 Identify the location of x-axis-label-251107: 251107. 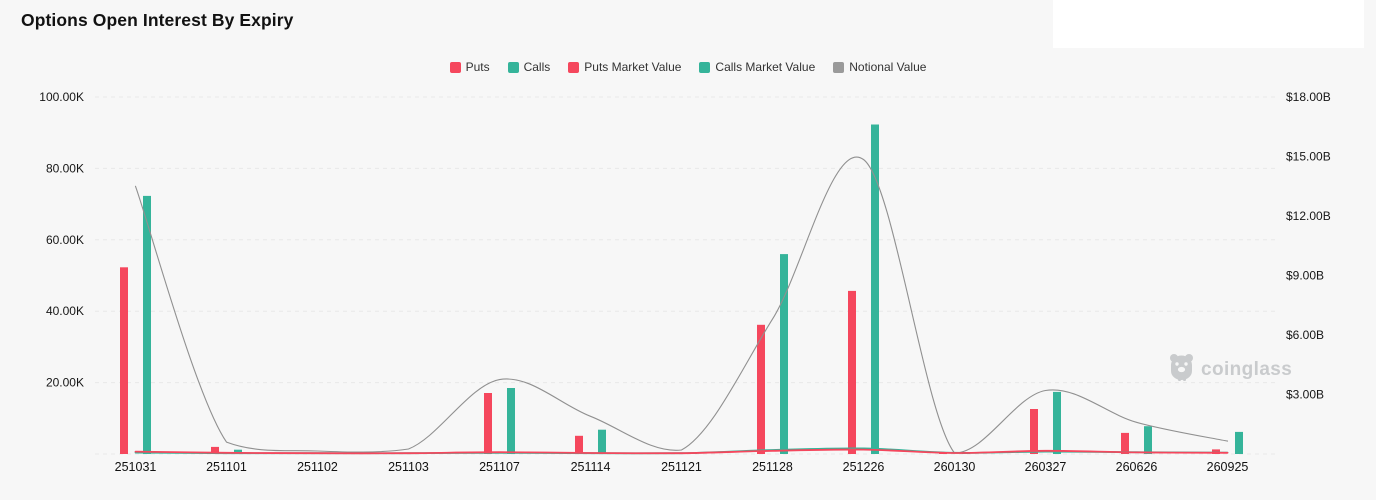
(499, 467).